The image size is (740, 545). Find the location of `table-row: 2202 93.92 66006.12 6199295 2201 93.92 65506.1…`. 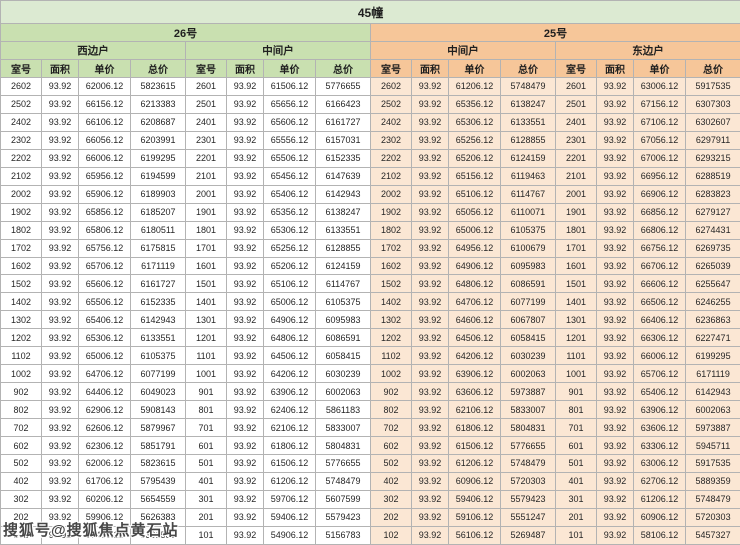

table-row: 2202 93.92 66006.12 6199295 2201 93.92 65506.1… is located at coordinates (370, 158).